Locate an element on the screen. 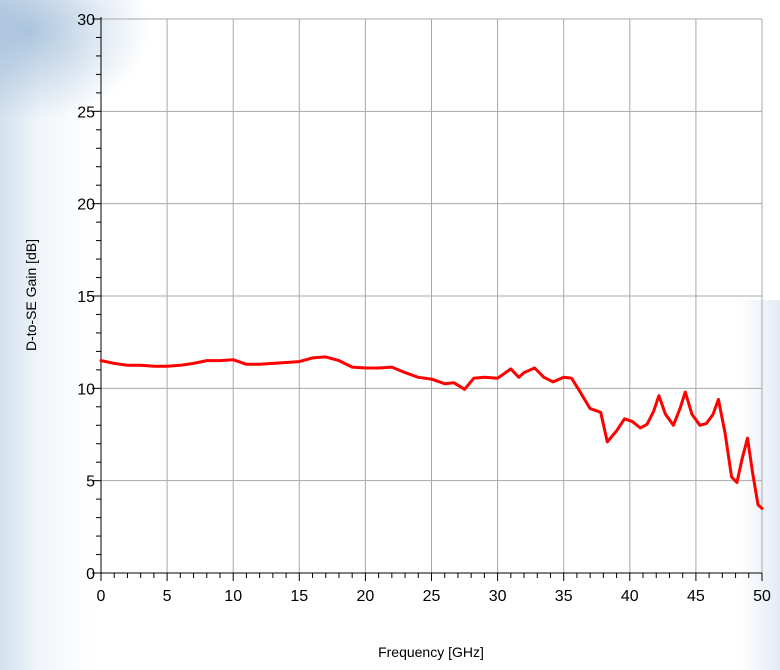 The image size is (780, 670). x-tick-label-0: 0 is located at coordinates (101, 596).